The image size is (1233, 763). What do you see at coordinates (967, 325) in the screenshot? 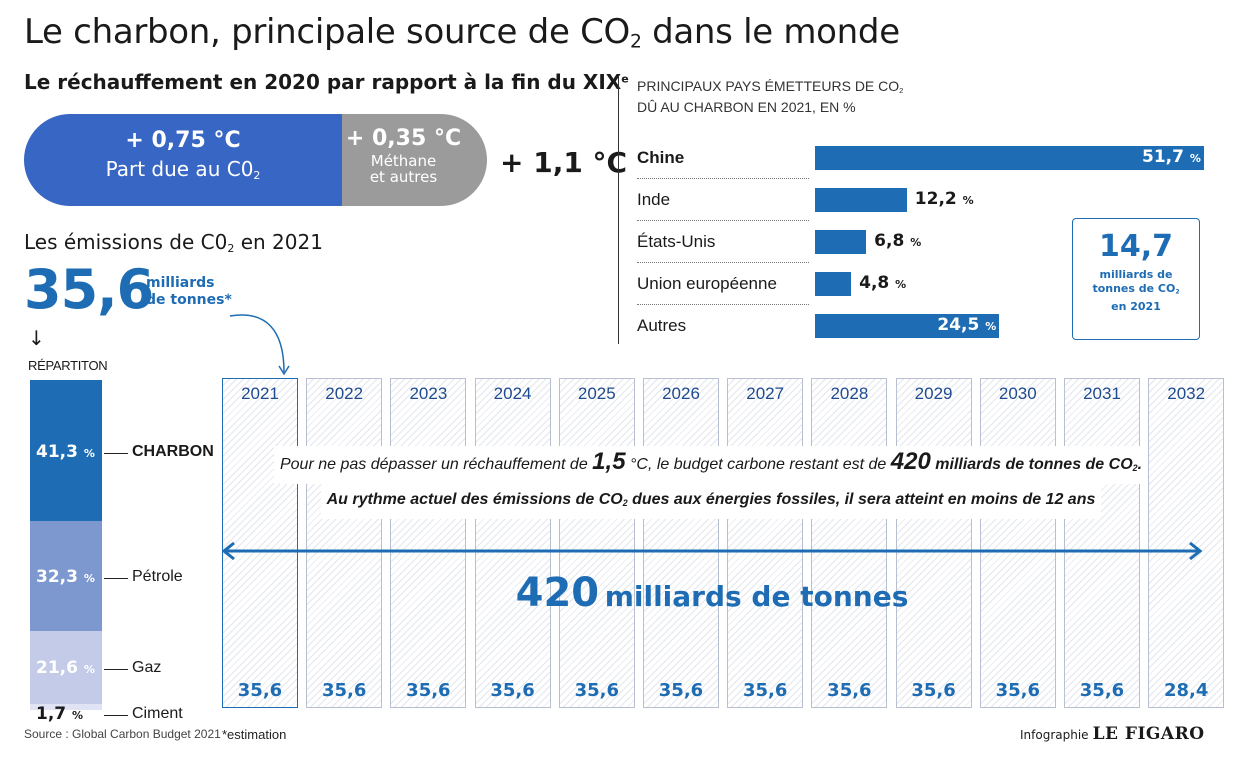
I see `country-value: 24,5 %` at bounding box center [967, 325].